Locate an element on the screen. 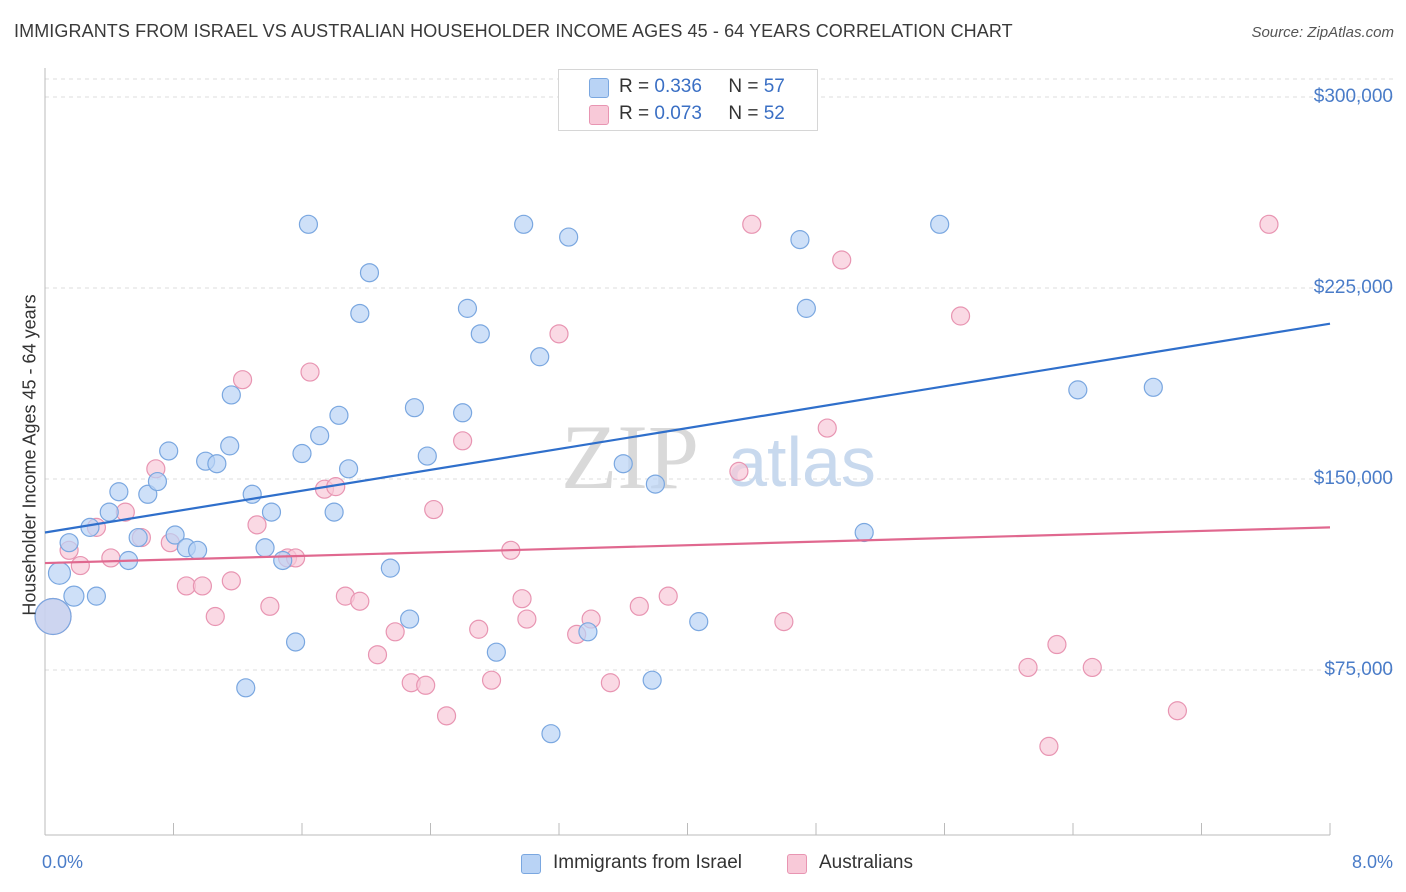  legend-n-value-australians: 52 is located at coordinates (774, 113).